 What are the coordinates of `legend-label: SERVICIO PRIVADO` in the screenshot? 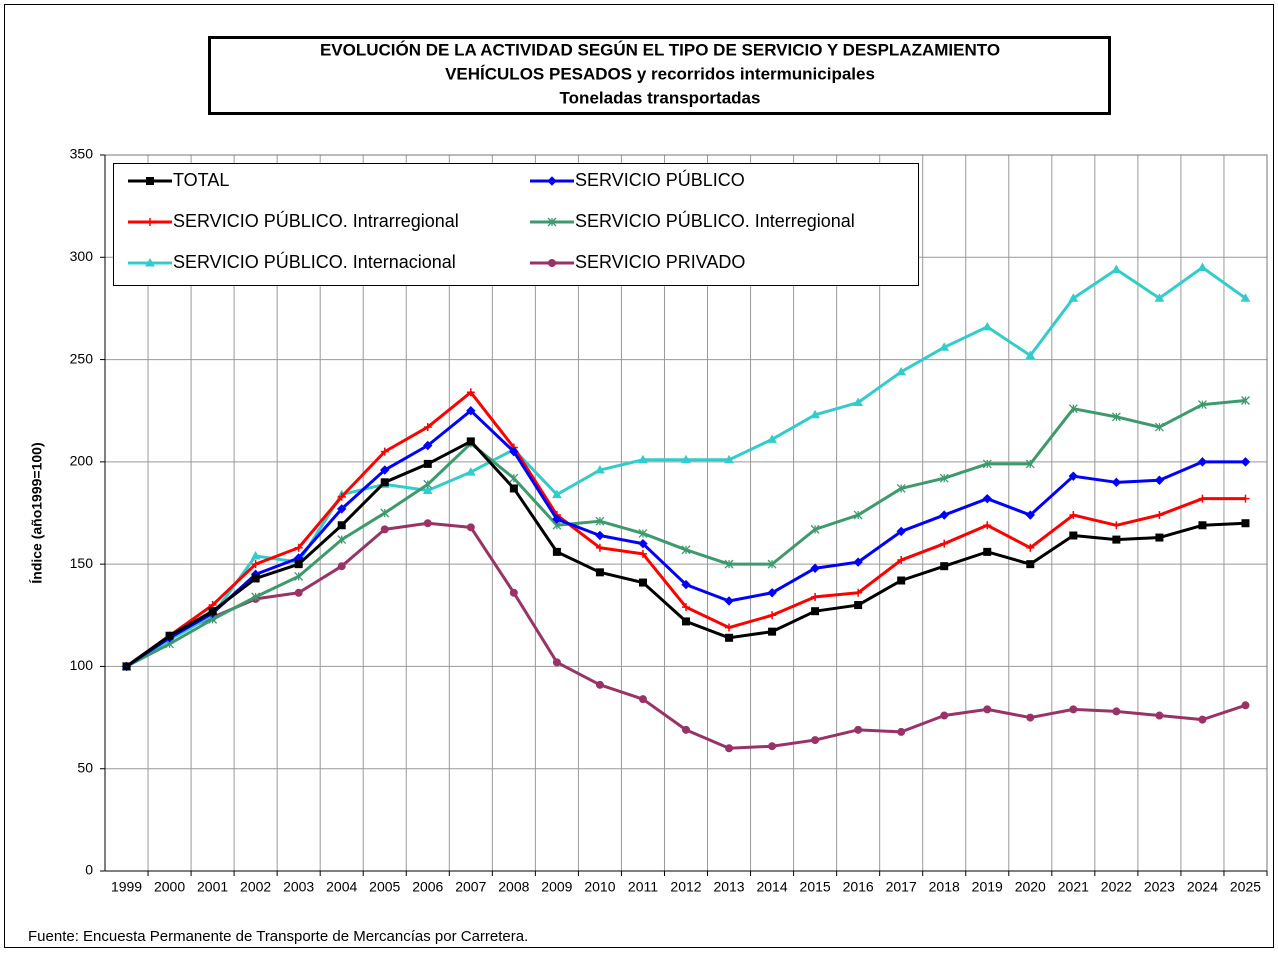 It's located at (660, 262).